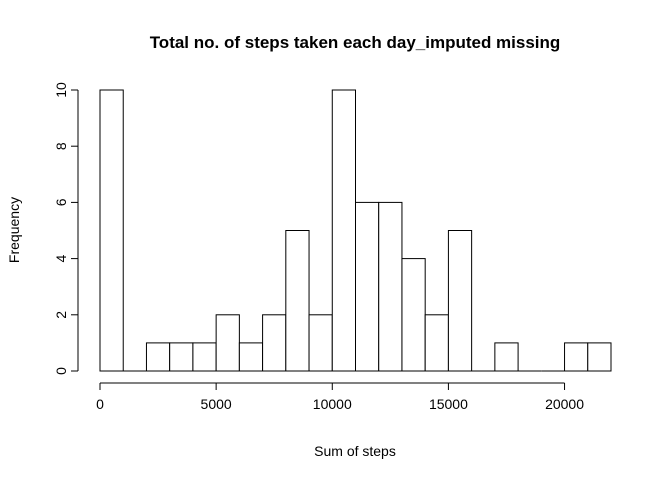  I want to click on y-tick-label: 6, so click(61, 202).